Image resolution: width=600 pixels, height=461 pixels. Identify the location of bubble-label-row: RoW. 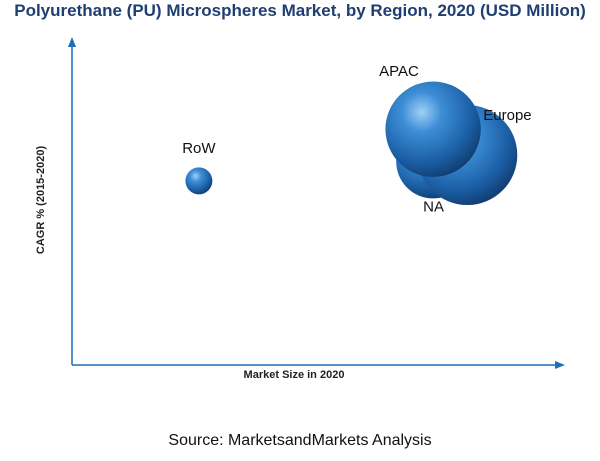
(199, 148).